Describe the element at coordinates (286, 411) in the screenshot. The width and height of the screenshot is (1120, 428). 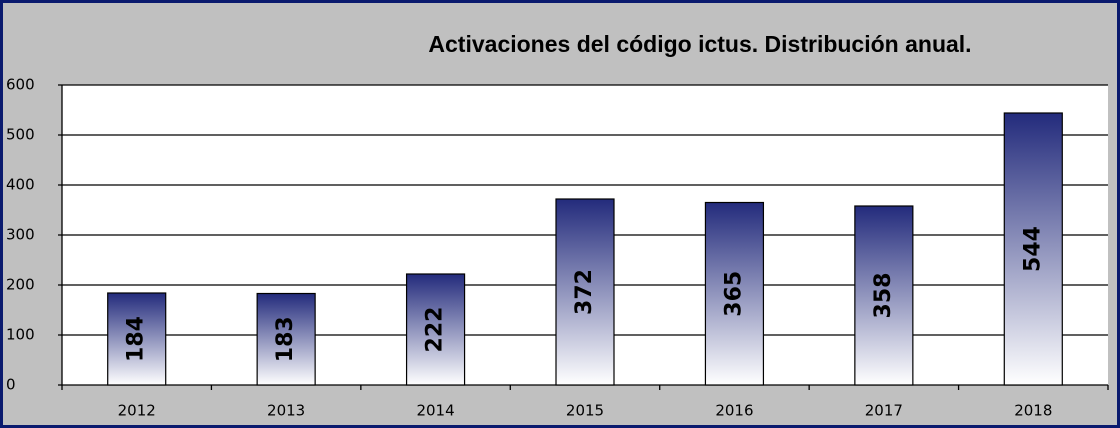
I see `x-tick-label: 2013` at that location.